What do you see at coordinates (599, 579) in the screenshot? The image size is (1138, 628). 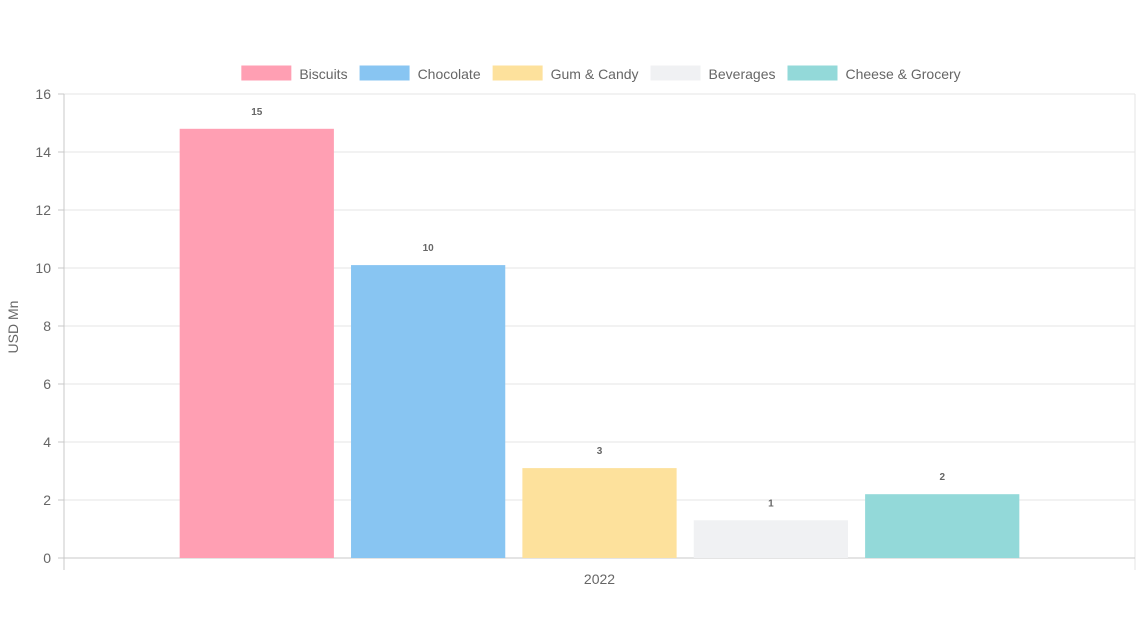 I see `x-tick-label: 2022` at bounding box center [599, 579].